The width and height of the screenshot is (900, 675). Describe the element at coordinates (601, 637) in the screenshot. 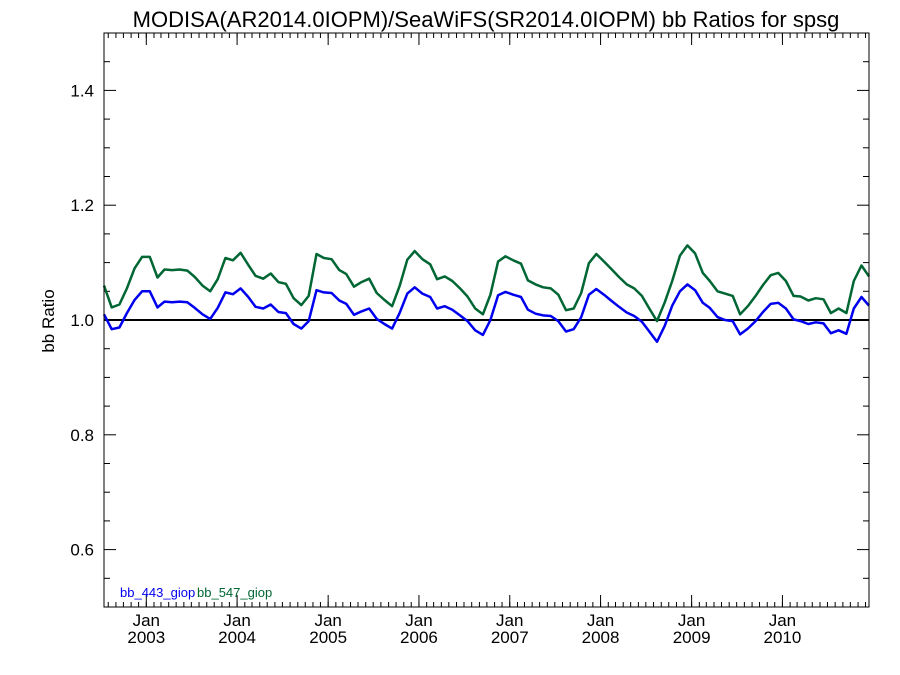

I see `x-tick-label-year: 2008` at that location.